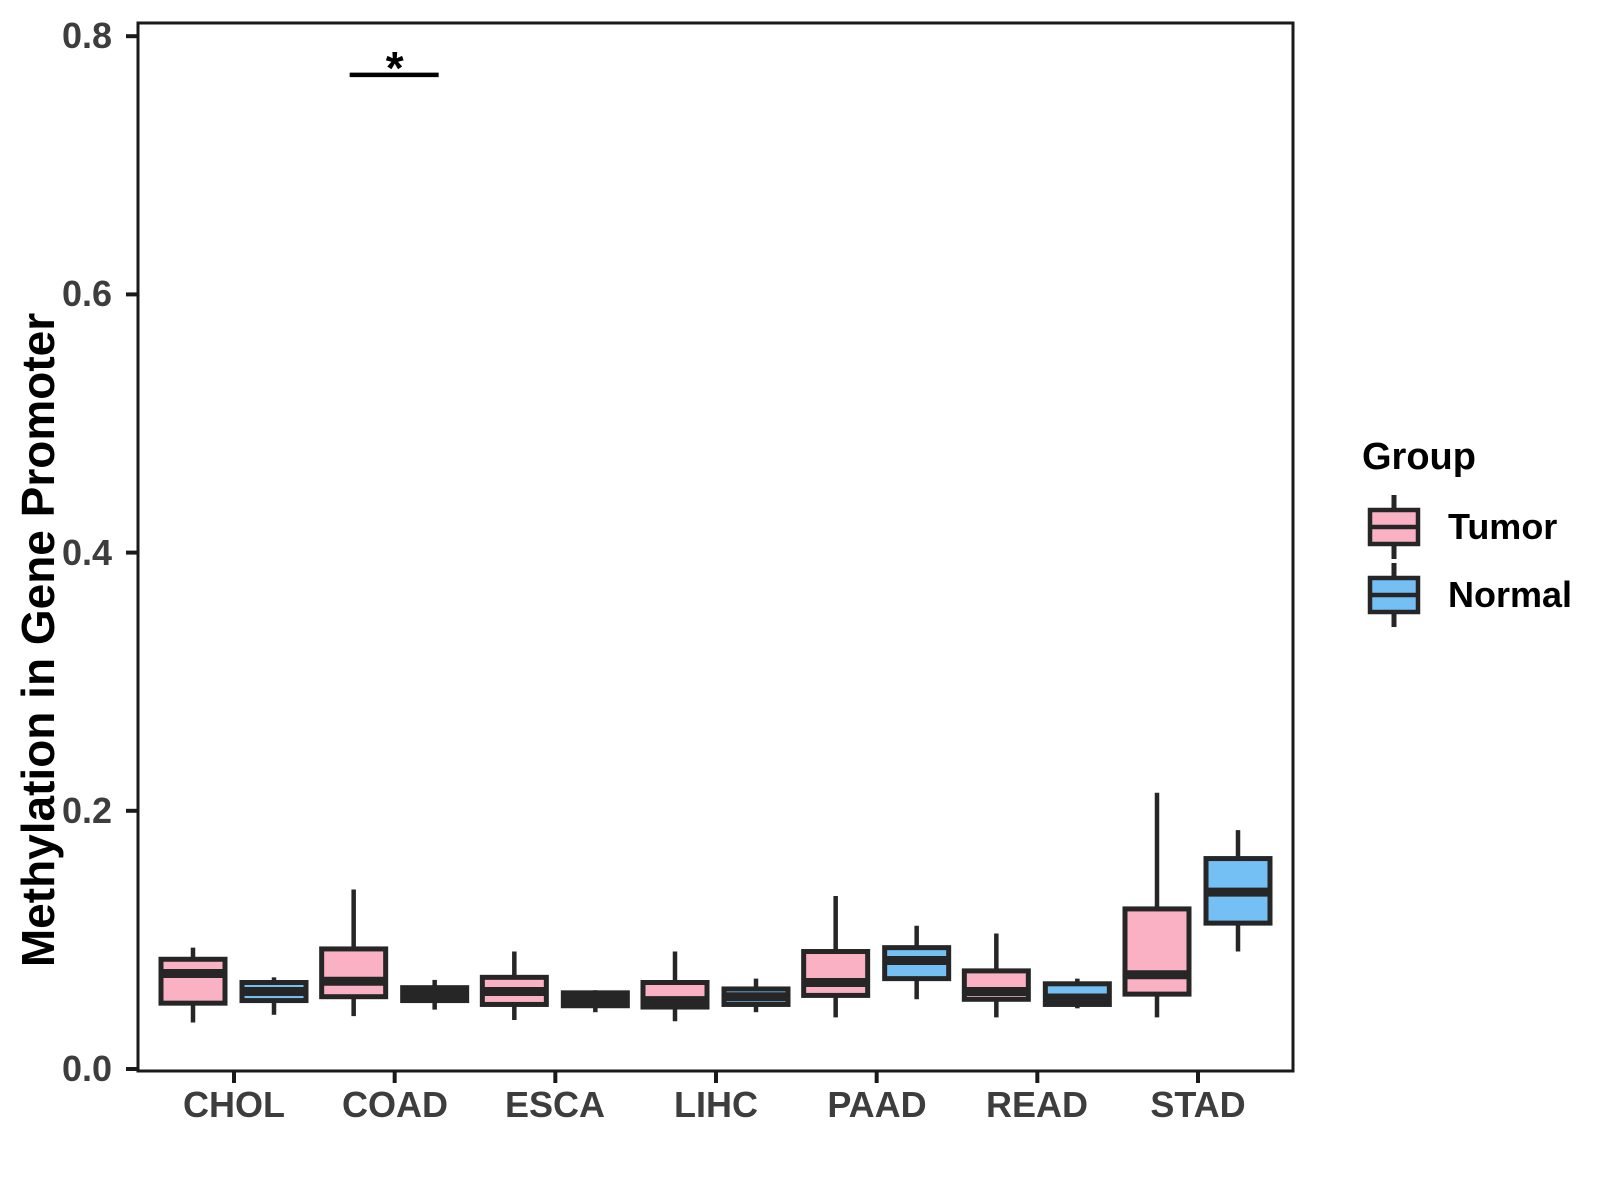 The width and height of the screenshot is (1600, 1200). I want to click on tumor-boxplot-key-icon, so click(1394, 527).